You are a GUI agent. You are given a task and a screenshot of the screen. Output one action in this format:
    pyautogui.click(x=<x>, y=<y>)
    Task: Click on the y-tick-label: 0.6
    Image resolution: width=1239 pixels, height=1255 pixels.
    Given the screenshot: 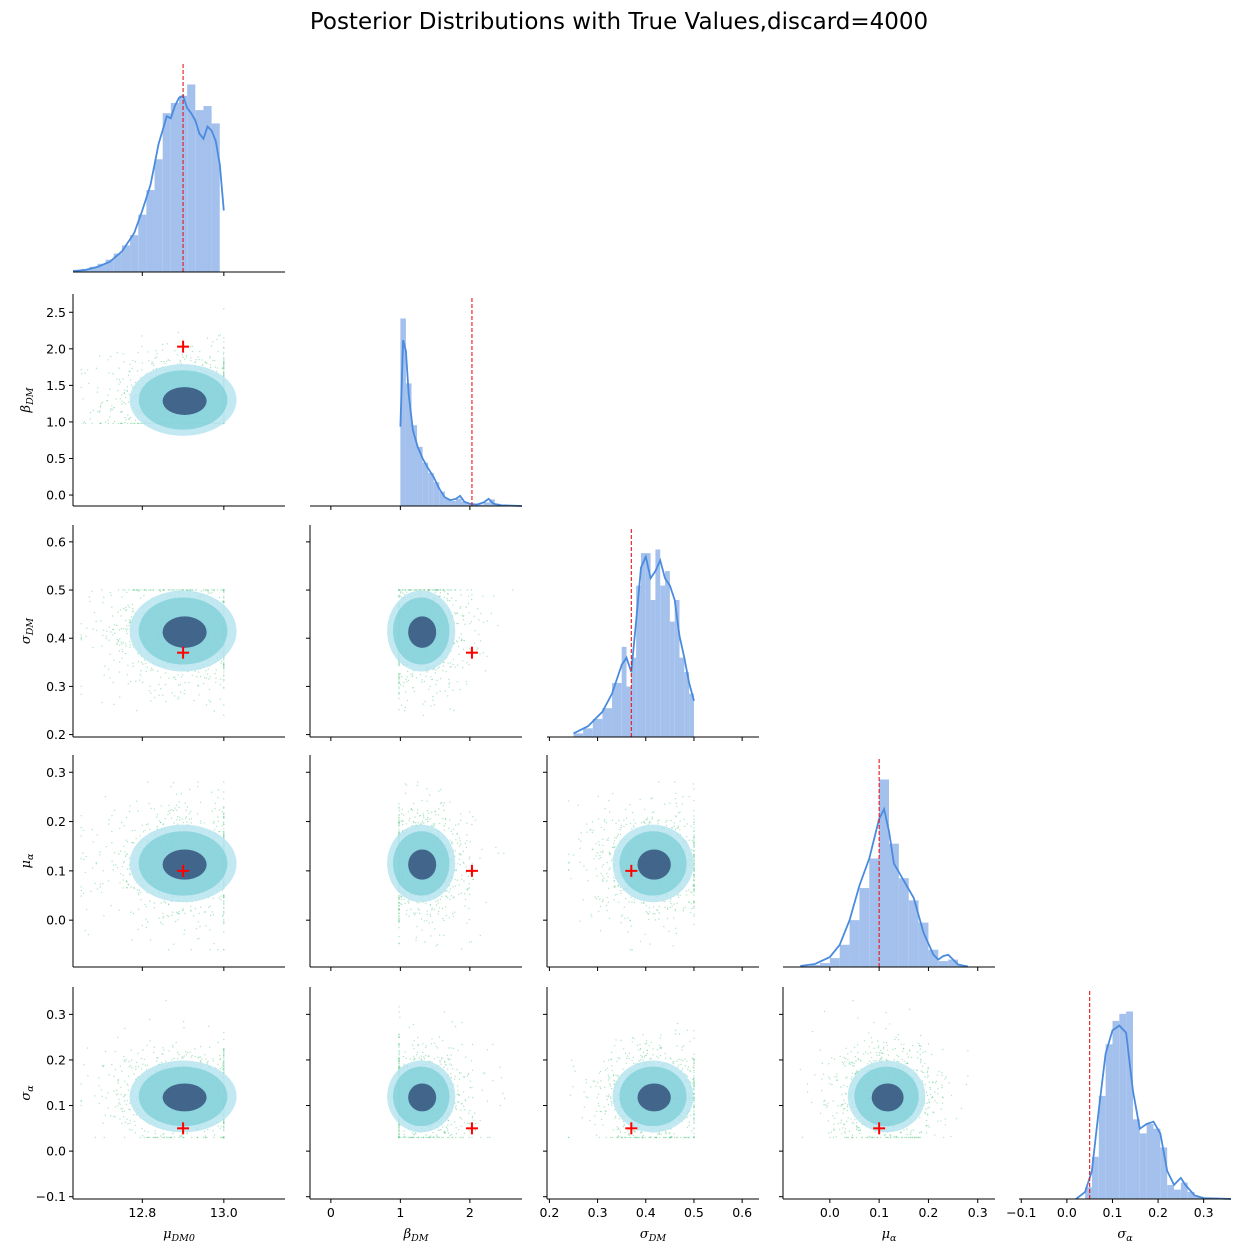 What is the action you would take?
    pyautogui.click(x=56, y=541)
    